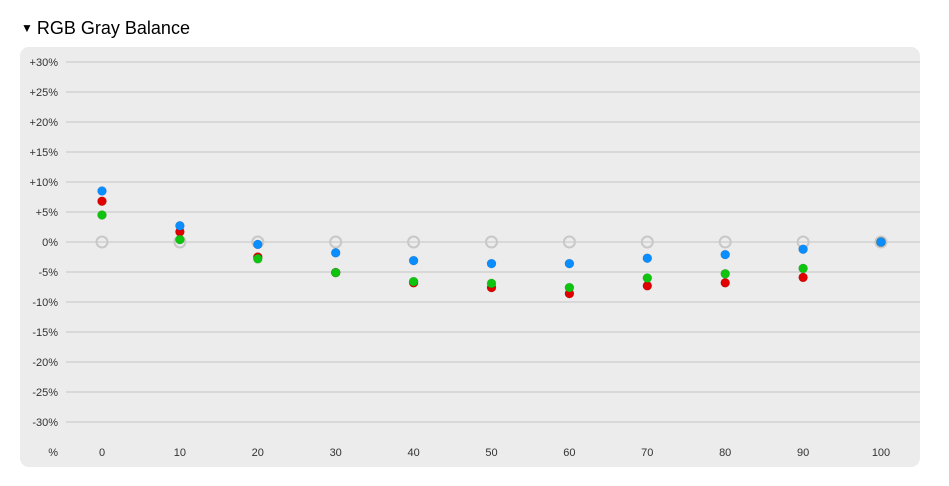 The image size is (949, 486). Describe the element at coordinates (113, 27) in the screenshot. I see `section-title: RGB Gray Balance` at that location.